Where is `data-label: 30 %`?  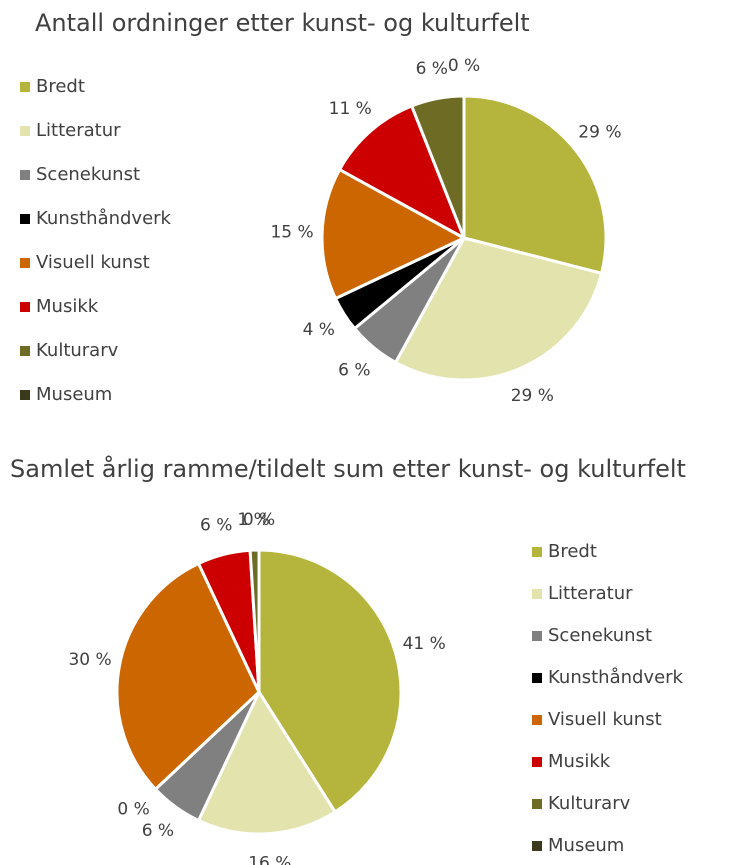
data-label: 30 % is located at coordinates (89, 660).